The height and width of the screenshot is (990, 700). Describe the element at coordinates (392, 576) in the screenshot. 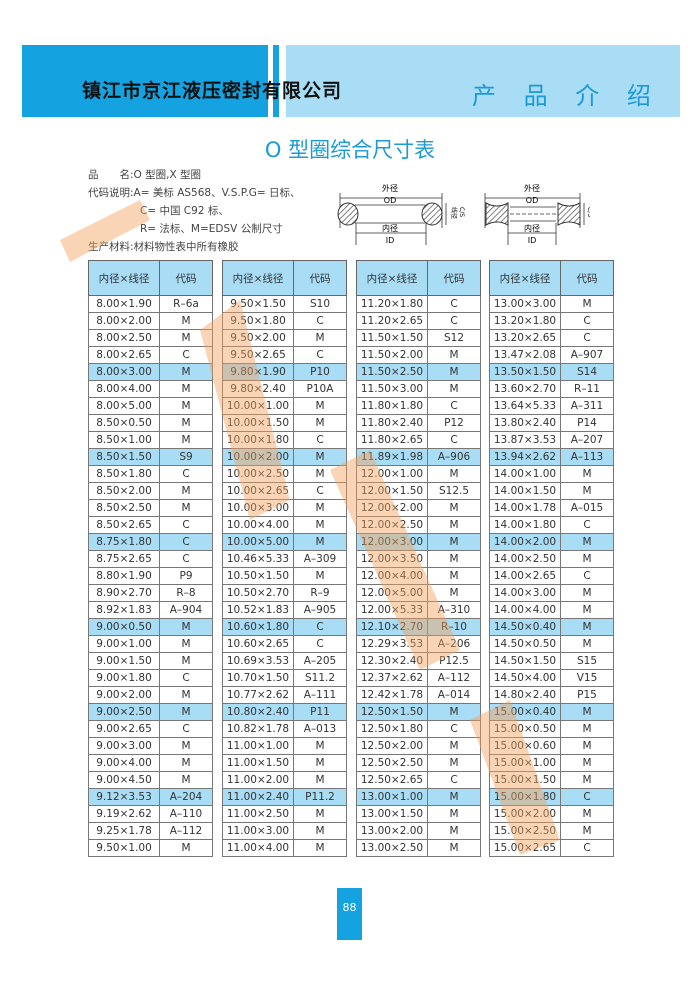

I see `size-cell: 12.00×4.00` at that location.